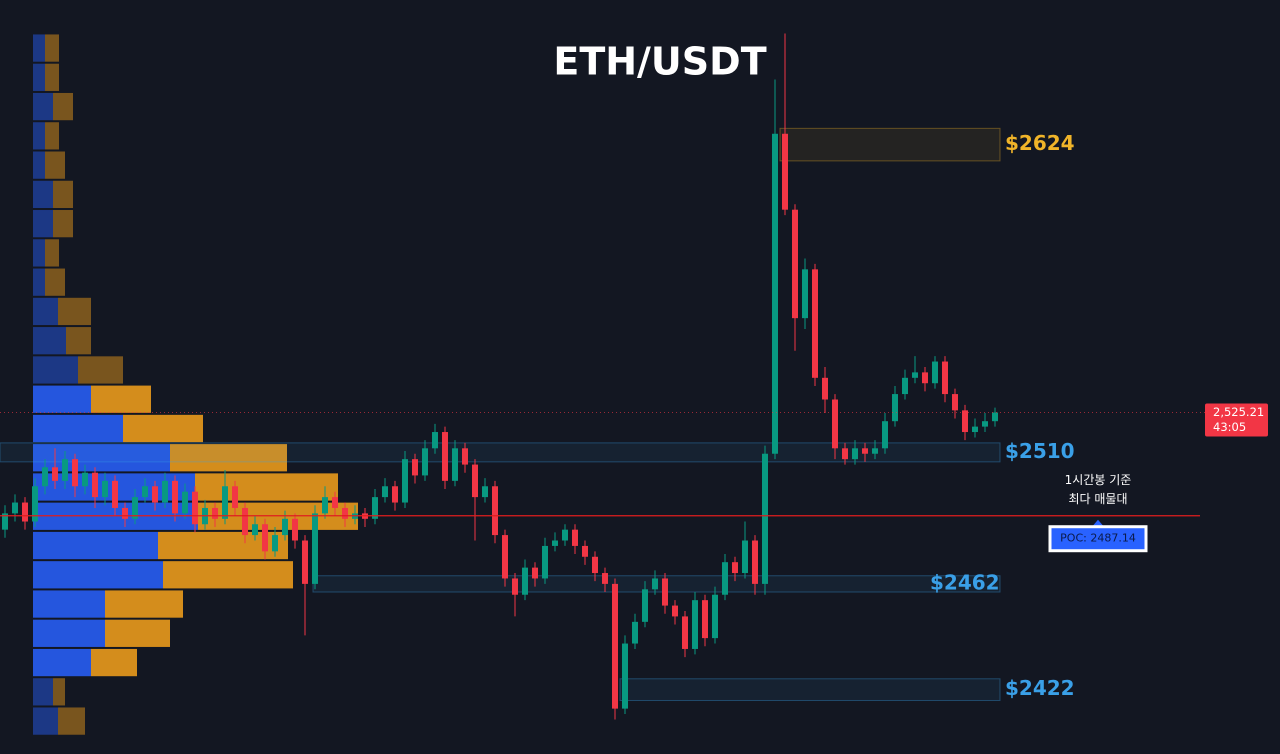  Describe the element at coordinates (1040, 688) in the screenshot. I see `zone-label: $2422` at that location.